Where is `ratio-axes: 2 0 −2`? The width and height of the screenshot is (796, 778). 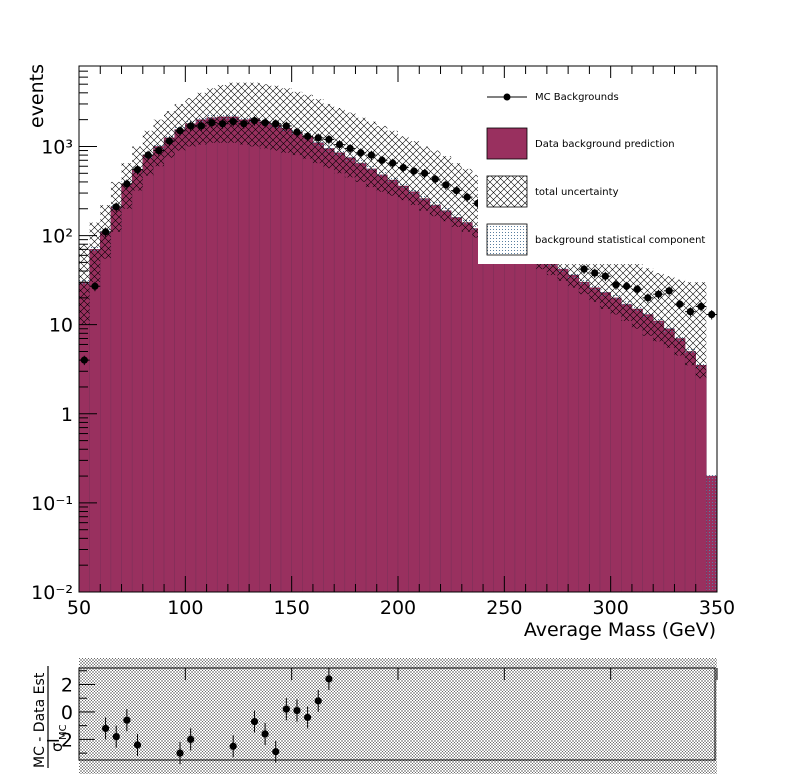
ratio-axes: 2 0 −2 is located at coordinates (381, 711).